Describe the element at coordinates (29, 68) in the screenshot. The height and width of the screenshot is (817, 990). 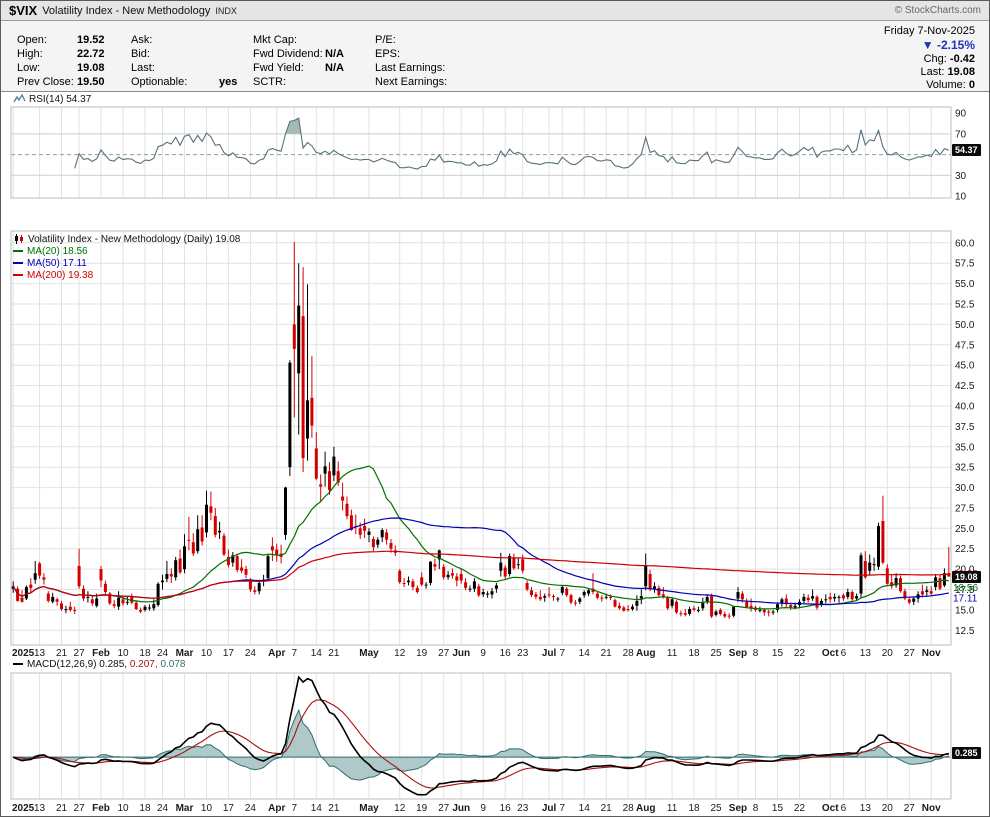
I see `quote-label: Low:` at that location.